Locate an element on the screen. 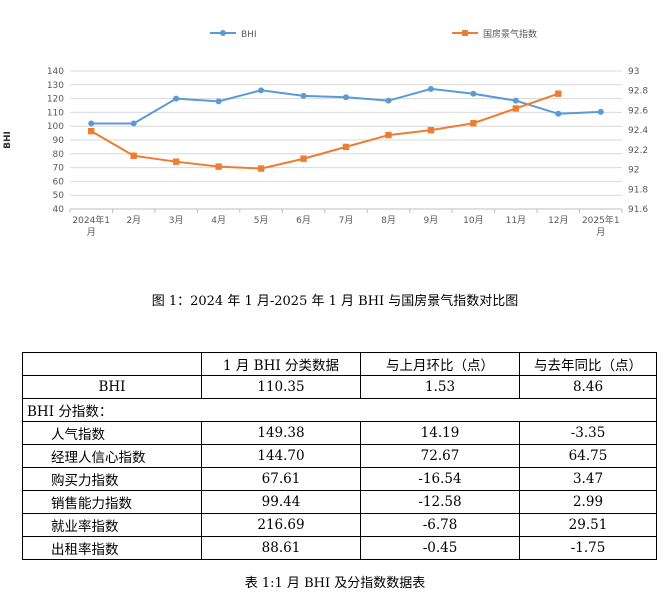 The height and width of the screenshot is (598, 670). table-cell: 149.38 is located at coordinates (281, 433).